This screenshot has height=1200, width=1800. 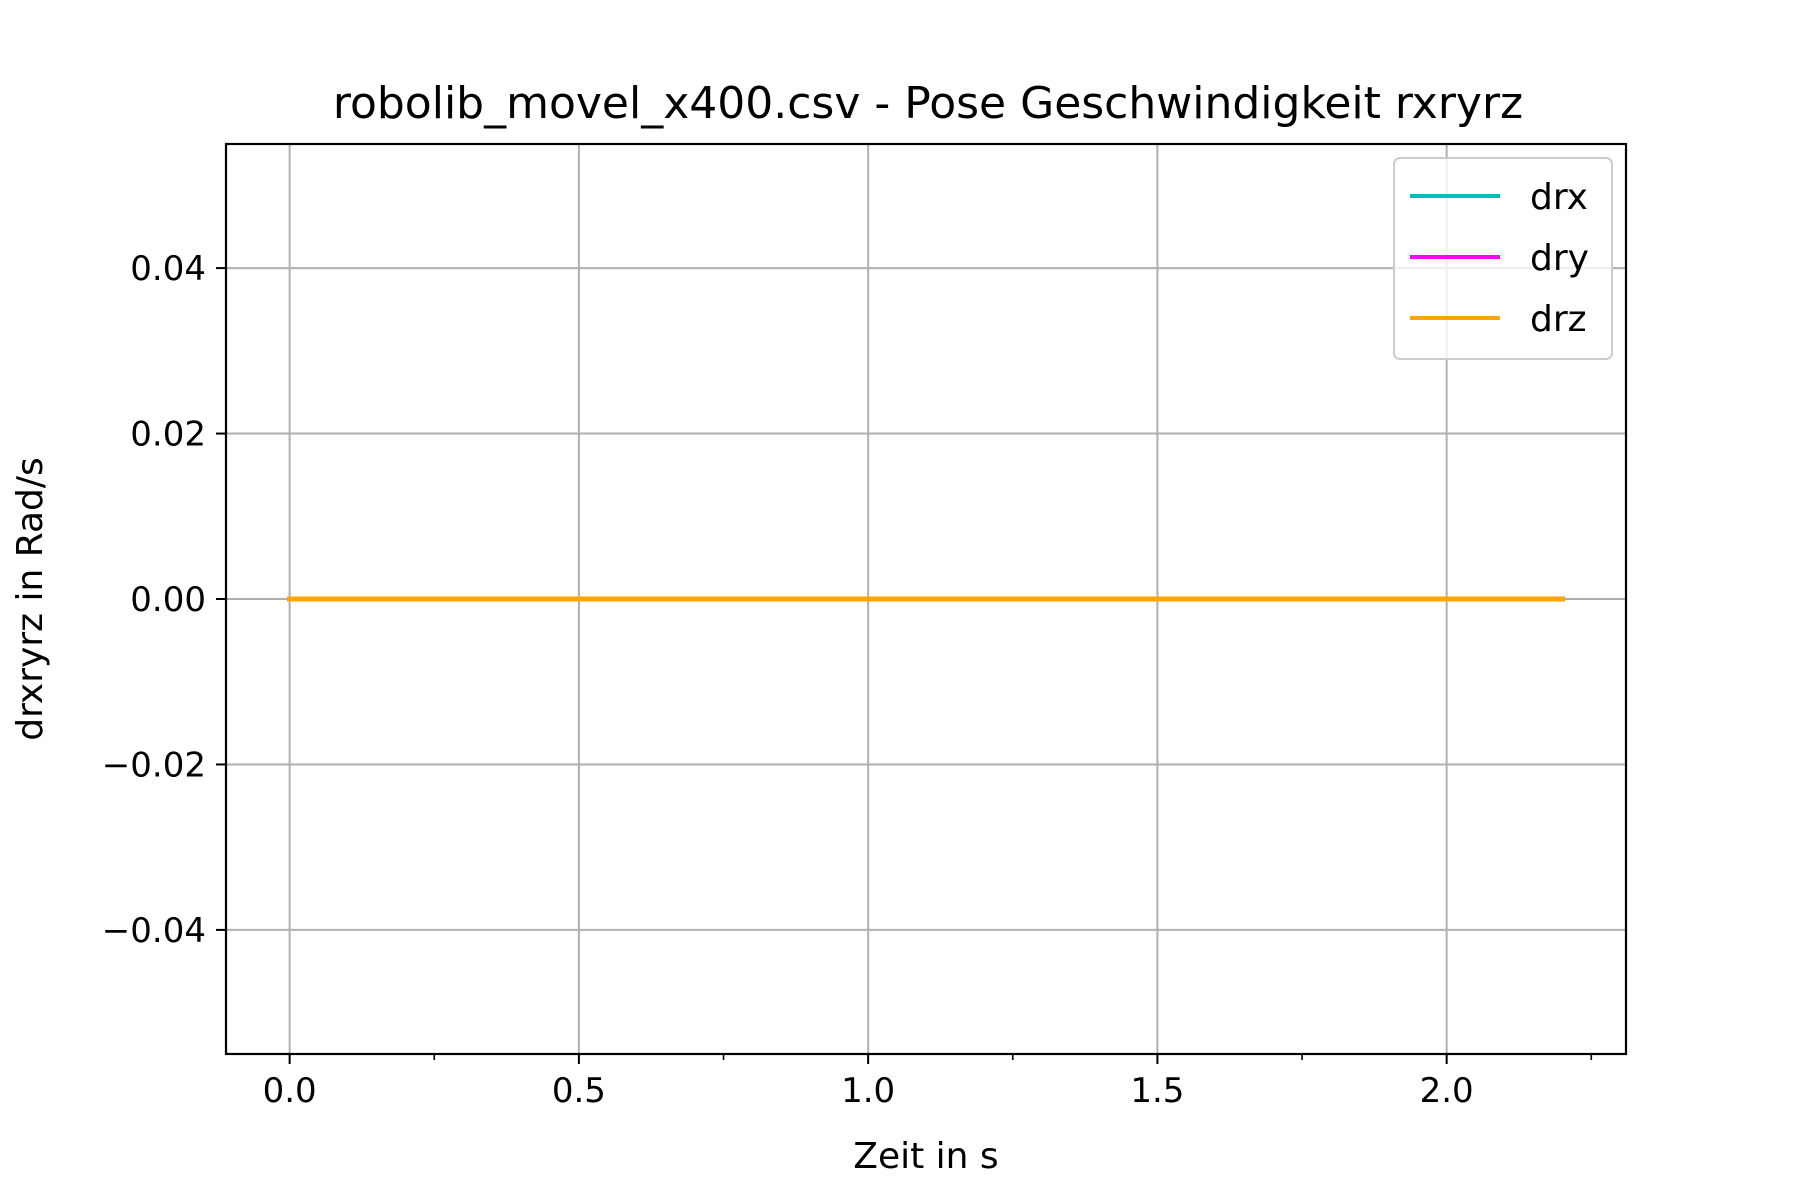 What do you see at coordinates (154, 931) in the screenshot?
I see `y-tick-label: −0.04` at bounding box center [154, 931].